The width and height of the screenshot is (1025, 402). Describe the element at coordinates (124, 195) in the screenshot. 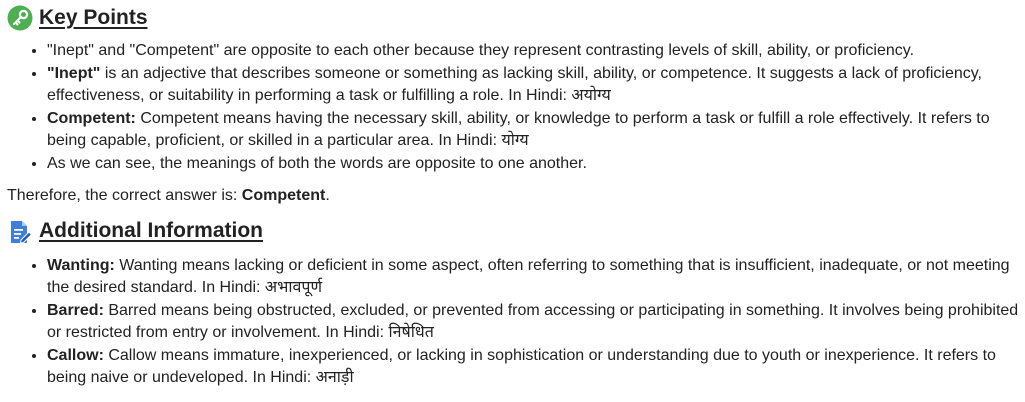

I see `conclusion-prefix: Therefore, the correct answer is:` at that location.